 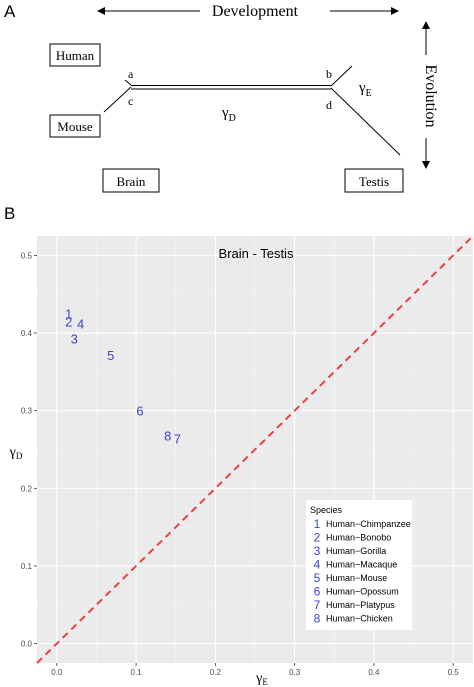 I want to click on panel-a-label: A, so click(x=10, y=11).